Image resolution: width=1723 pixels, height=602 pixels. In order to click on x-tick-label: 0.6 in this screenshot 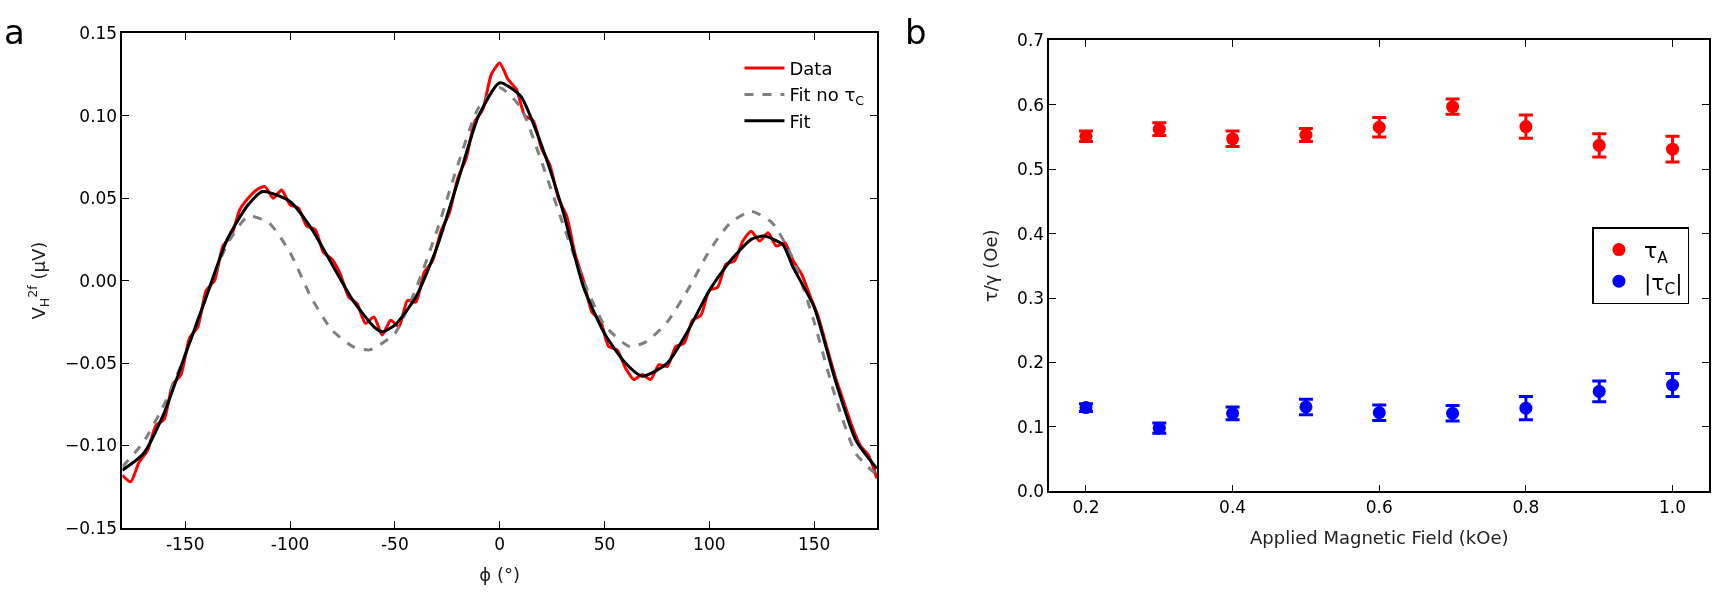, I will do `click(1379, 507)`.